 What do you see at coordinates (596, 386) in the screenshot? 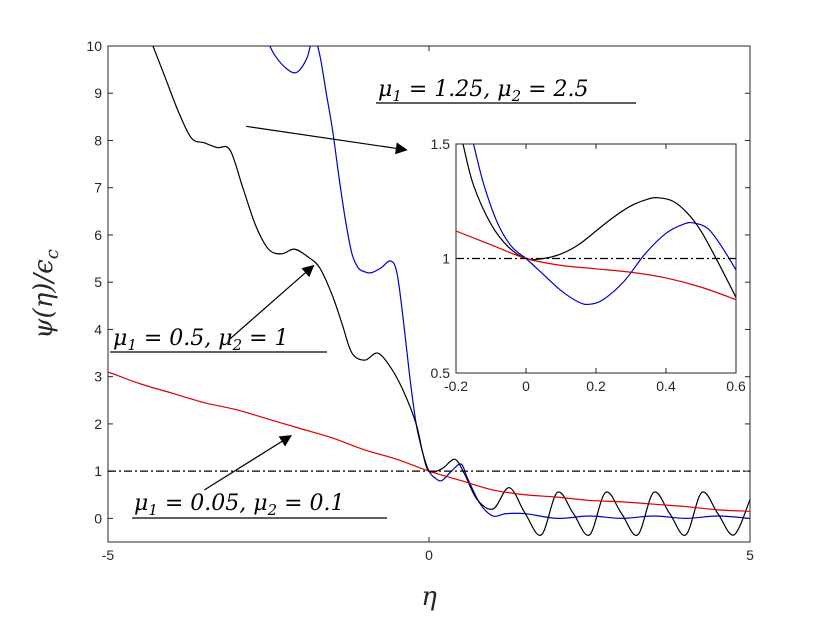
I see `x-tick-label-2: 0.2` at bounding box center [596, 386].